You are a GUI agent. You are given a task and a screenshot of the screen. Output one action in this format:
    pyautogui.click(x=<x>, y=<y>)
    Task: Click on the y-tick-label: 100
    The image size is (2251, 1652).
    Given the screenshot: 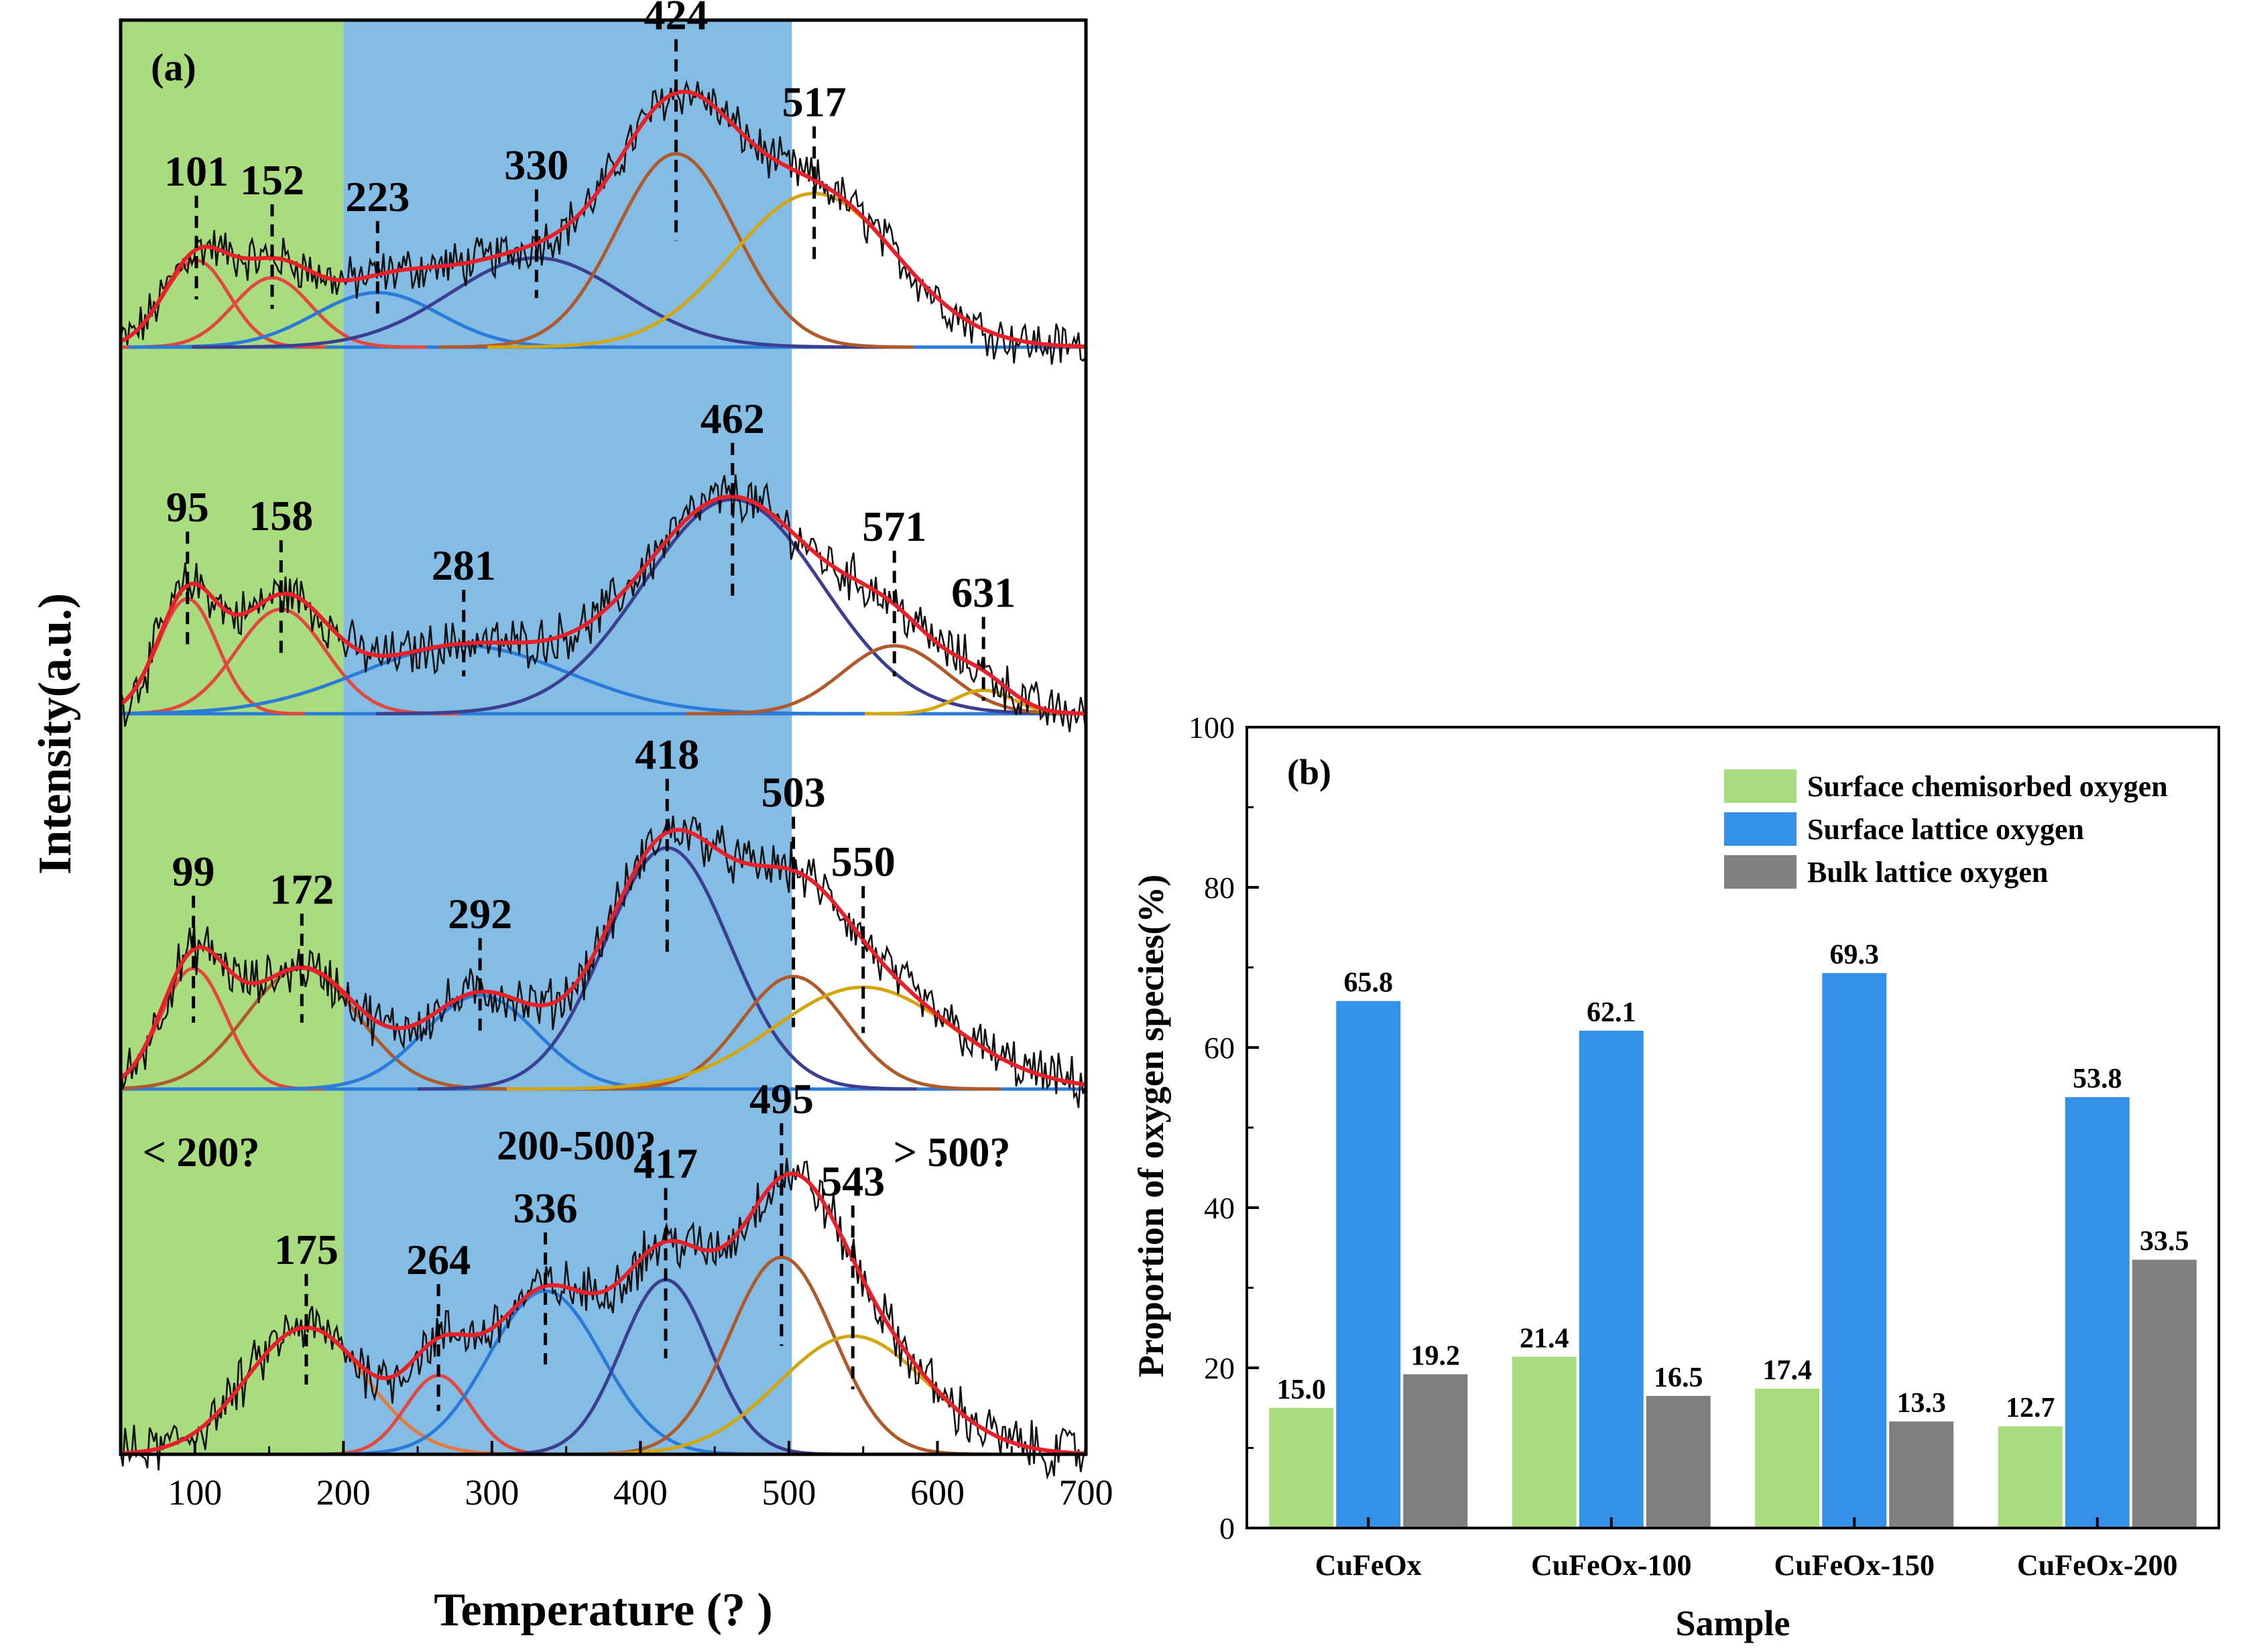 What is the action you would take?
    pyautogui.click(x=1212, y=727)
    